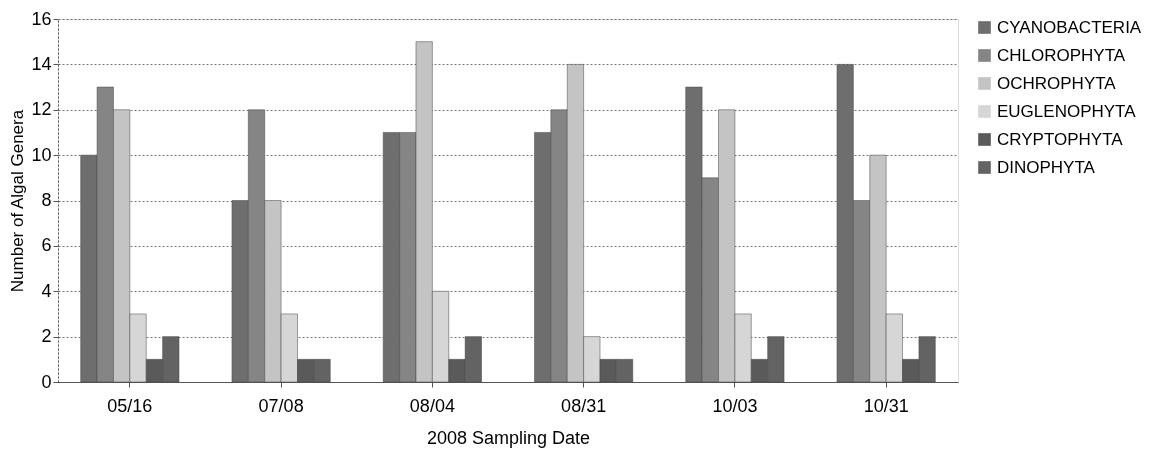 This screenshot has width=1160, height=464. Describe the element at coordinates (46, 245) in the screenshot. I see `y-tick-label: 6` at that location.